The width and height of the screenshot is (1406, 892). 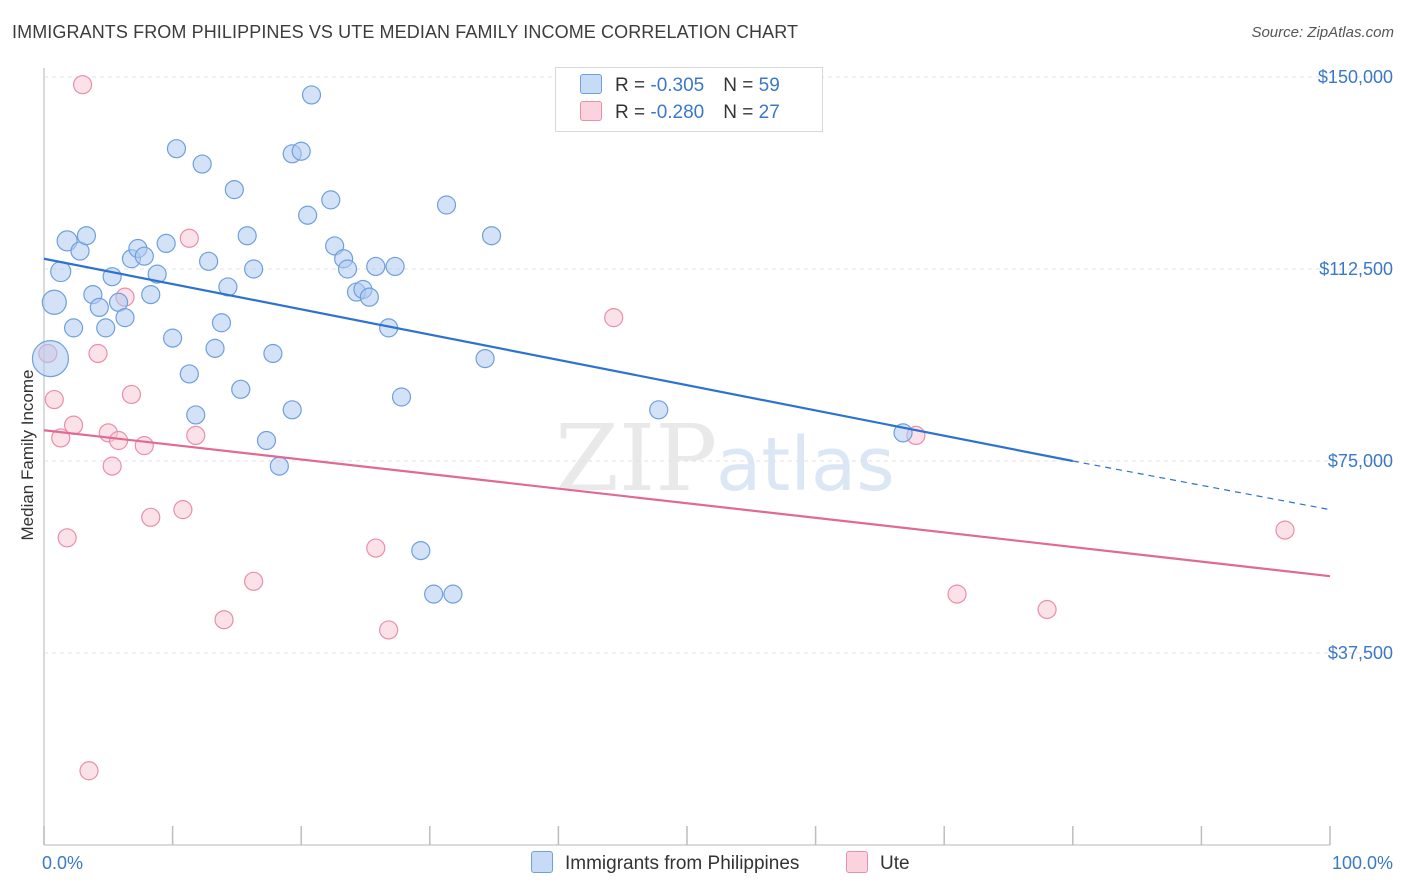 What do you see at coordinates (857, 862) in the screenshot?
I see `bottom-legend-swatch-pink` at bounding box center [857, 862].